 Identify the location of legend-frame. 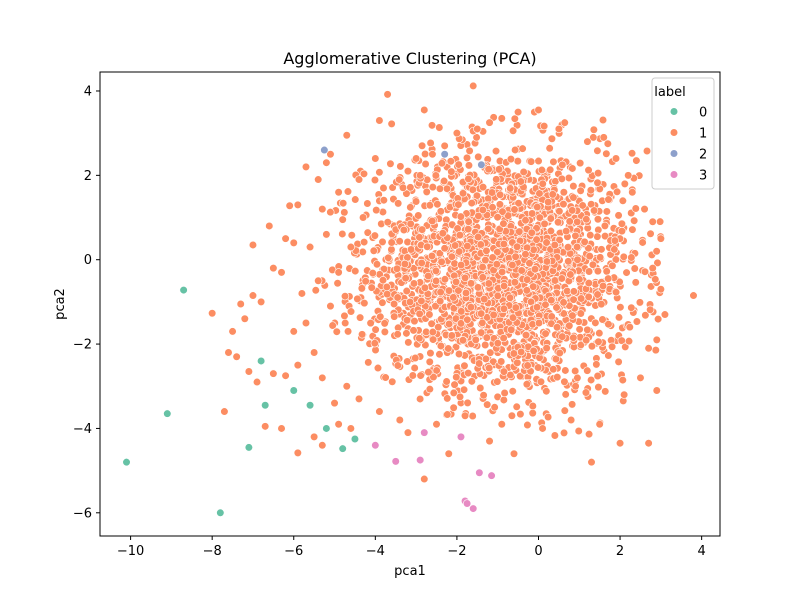
(683, 133).